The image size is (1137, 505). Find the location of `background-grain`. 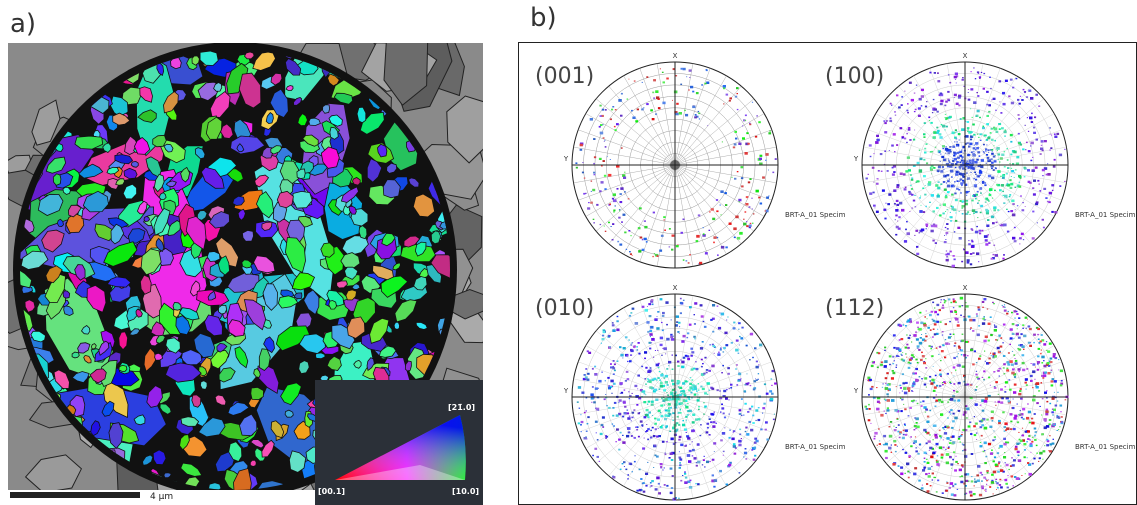

background-grain is located at coordinates (406, 74).